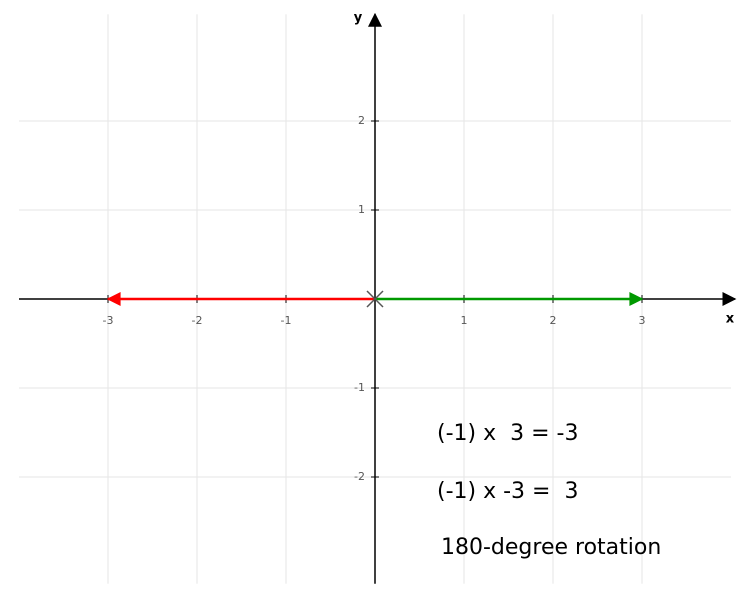 The image size is (750, 600). What do you see at coordinates (553, 320) in the screenshot?
I see `x-tick-label: 2` at bounding box center [553, 320].